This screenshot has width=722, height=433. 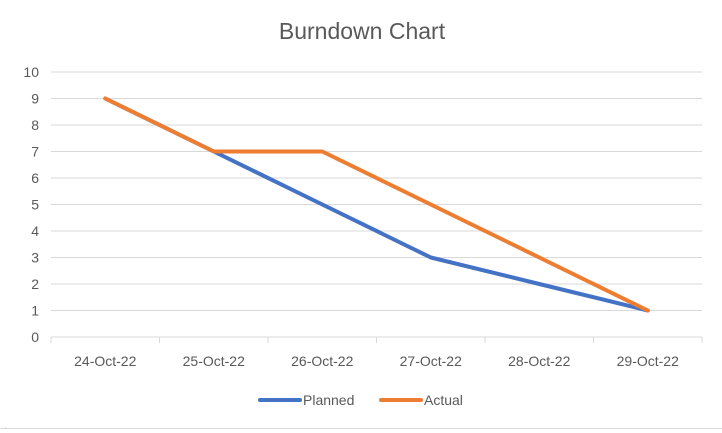 I want to click on x-tick-label: 29-Oct-22, so click(x=648, y=361).